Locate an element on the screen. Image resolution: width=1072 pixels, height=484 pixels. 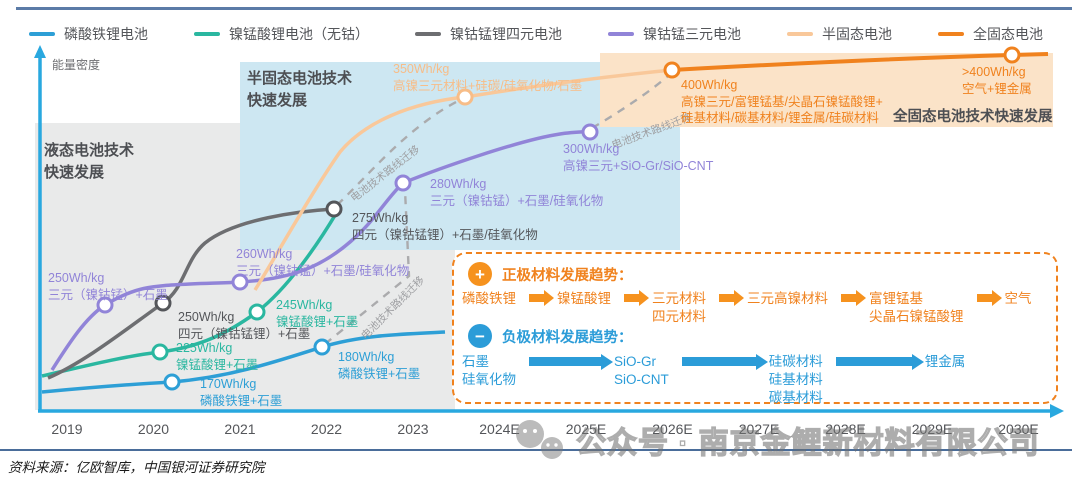
chain-item: SiO-Gr SiO-CNT is located at coordinates (641, 371).